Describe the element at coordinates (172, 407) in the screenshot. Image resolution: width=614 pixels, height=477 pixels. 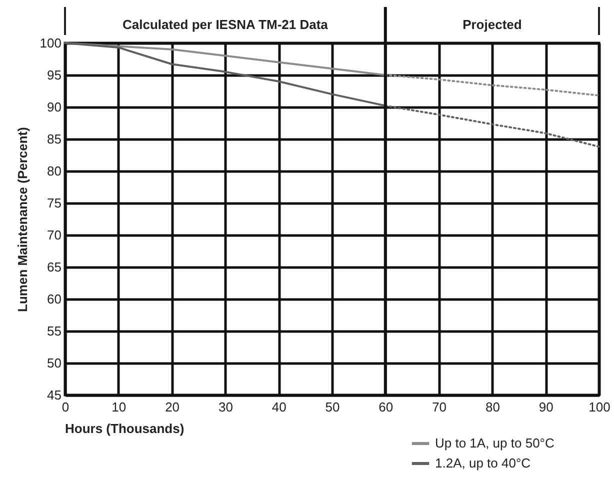
I see `x-tick-label: 20` at that location.